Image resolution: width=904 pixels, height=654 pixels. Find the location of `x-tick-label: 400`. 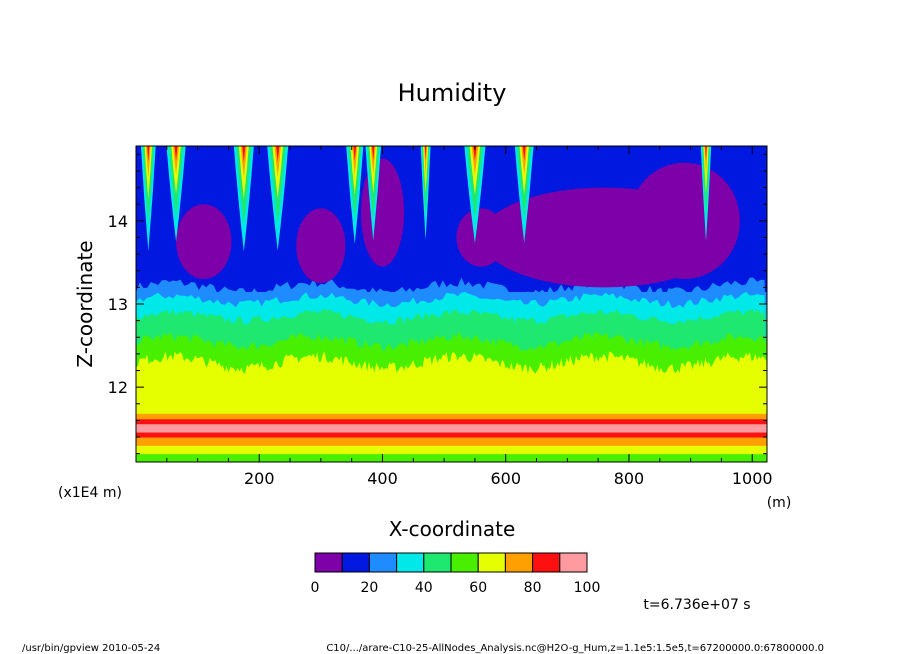

x-tick-label: 400 is located at coordinates (382, 478).